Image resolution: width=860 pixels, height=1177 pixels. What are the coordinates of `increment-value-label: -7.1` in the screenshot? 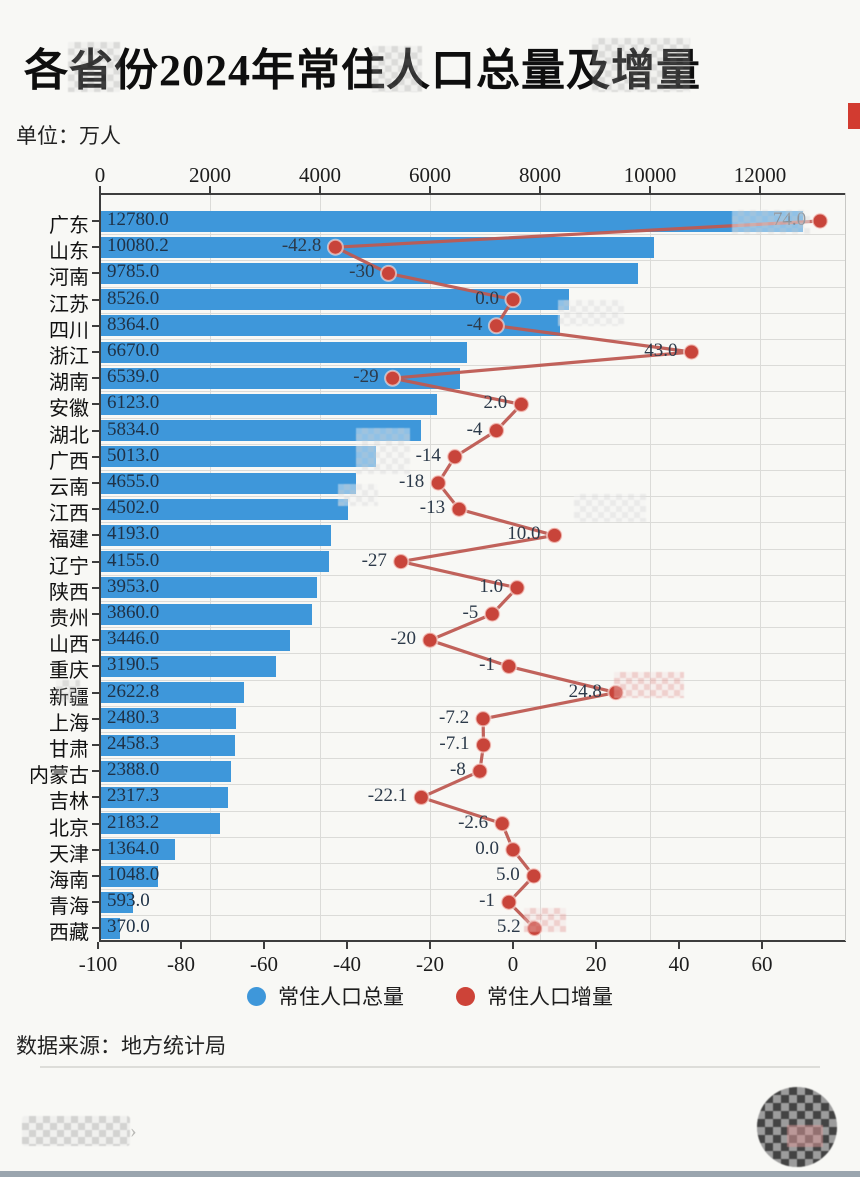 It's located at (454, 743).